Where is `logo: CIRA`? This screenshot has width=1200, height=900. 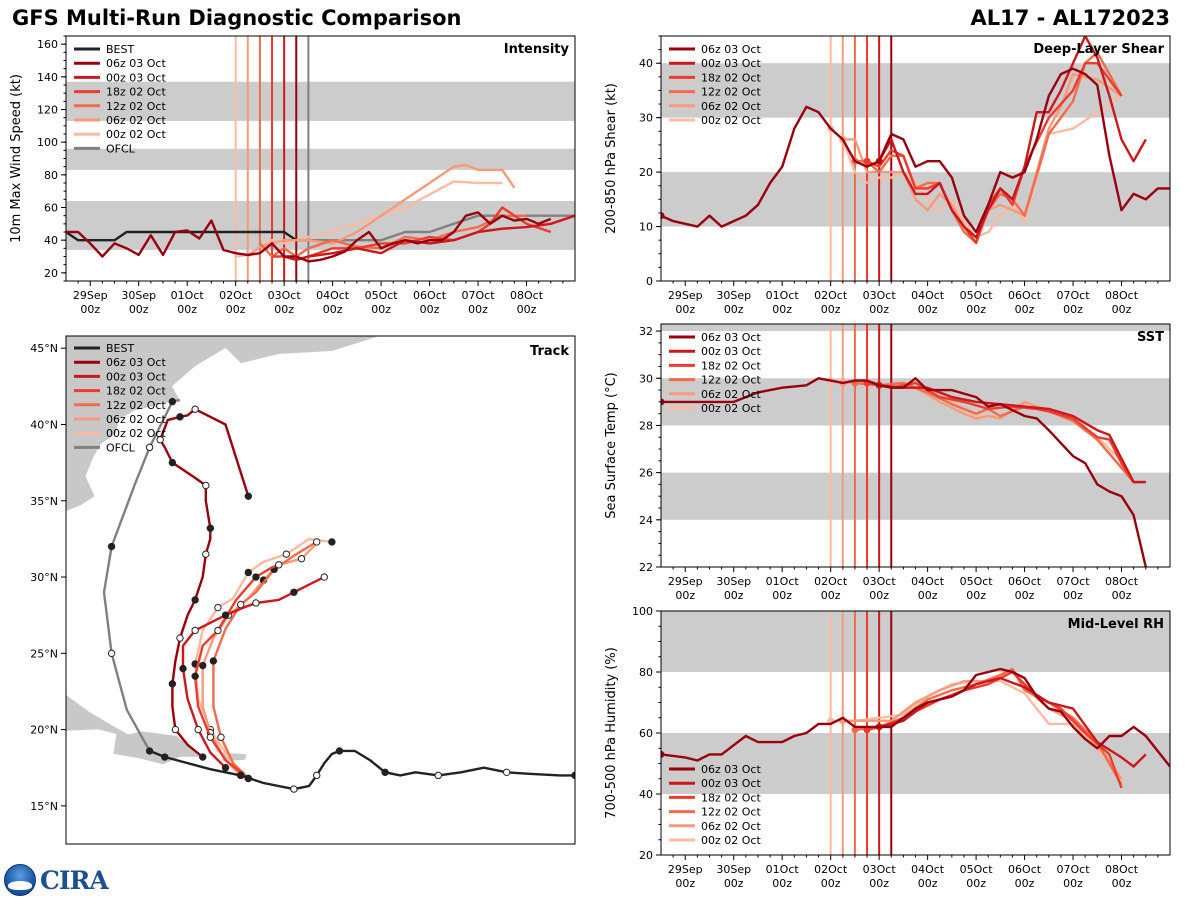 logo: CIRA is located at coordinates (56, 880).